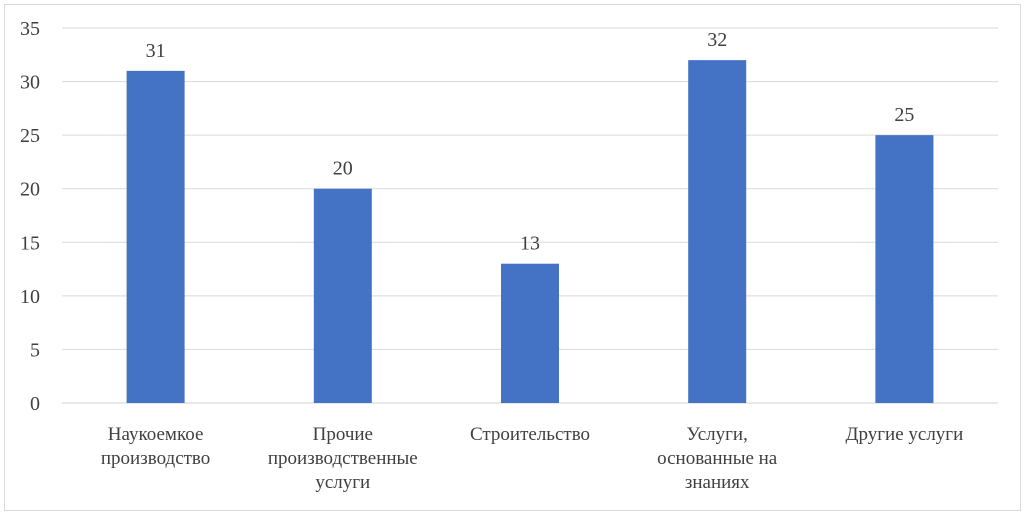 The image size is (1027, 517). What do you see at coordinates (156, 51) in the screenshot?
I see `data-label: 31` at bounding box center [156, 51].